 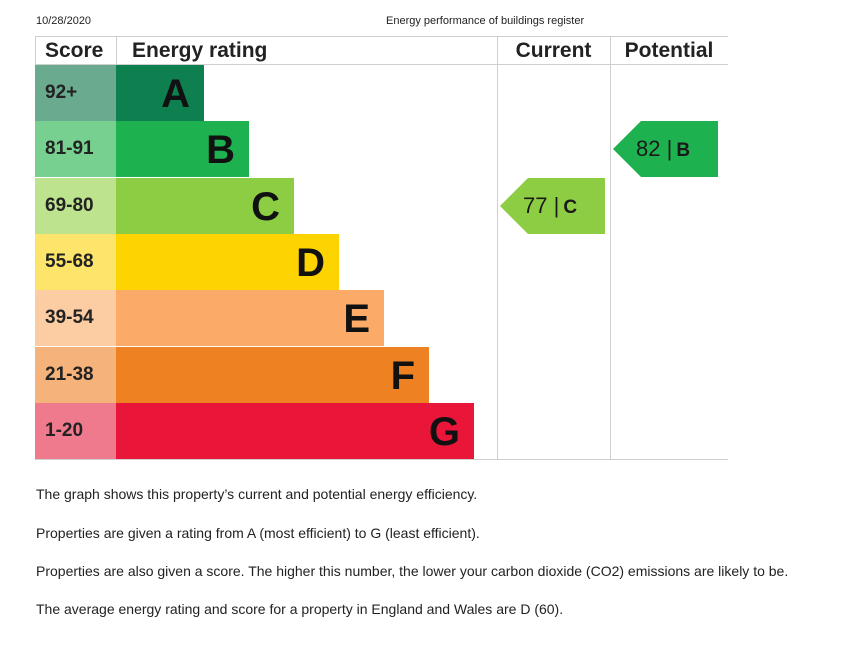 I want to click on band-score-cell: 21-38, so click(x=75, y=374).